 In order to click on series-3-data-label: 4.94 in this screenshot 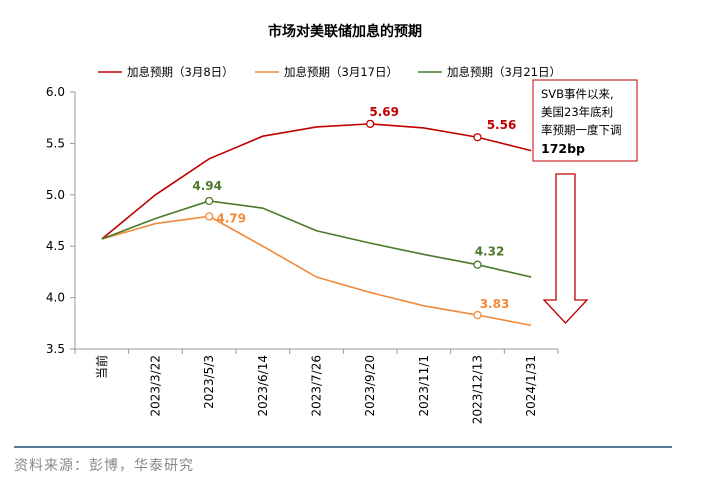, I will do `click(207, 186)`.